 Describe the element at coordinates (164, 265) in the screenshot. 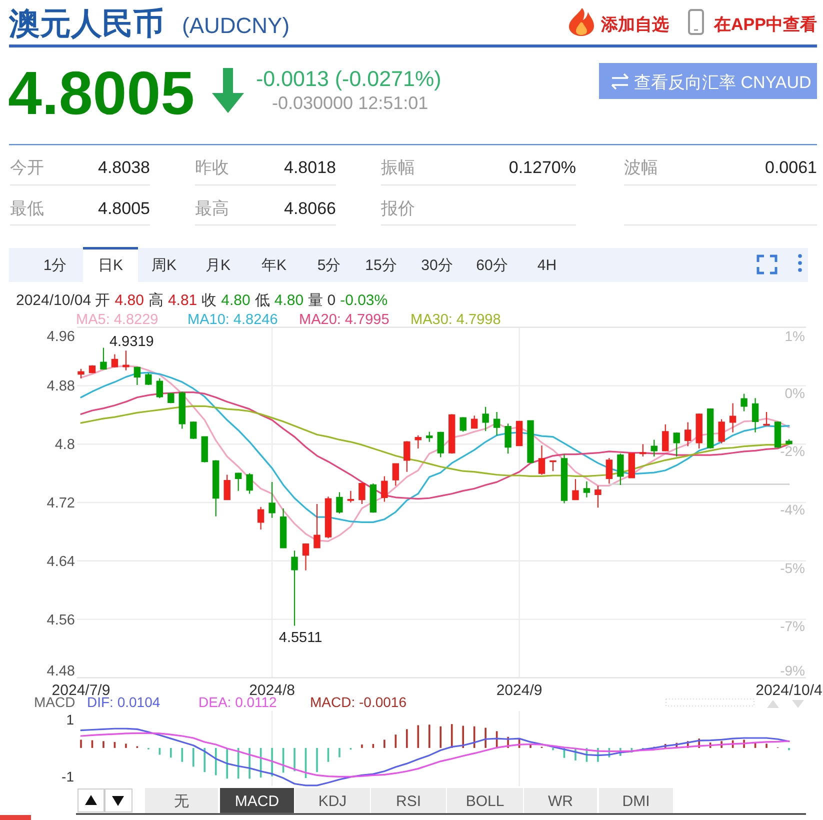

I see `text: 周K` at that location.